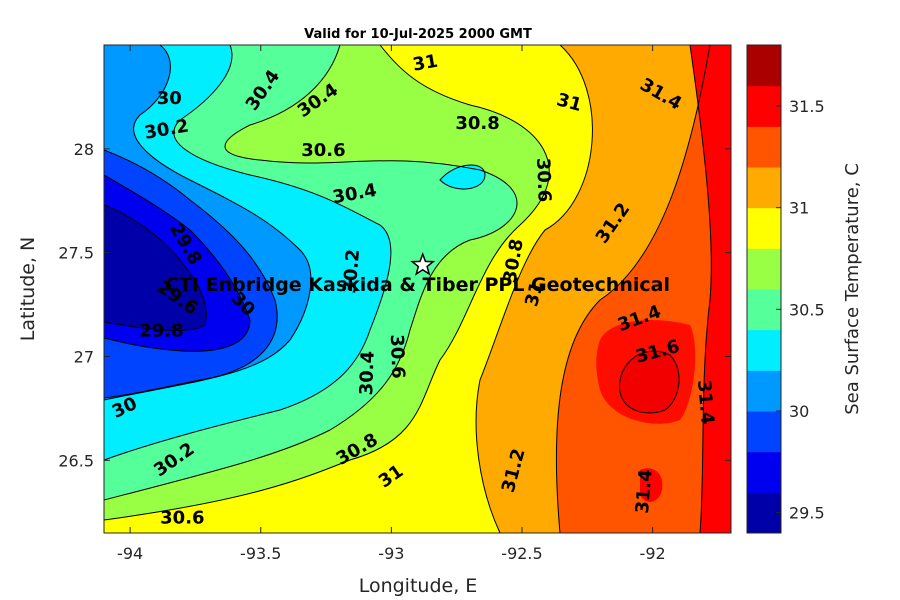 This screenshot has width=900, height=600. I want to click on x-tick-label: -93, so click(391, 553).